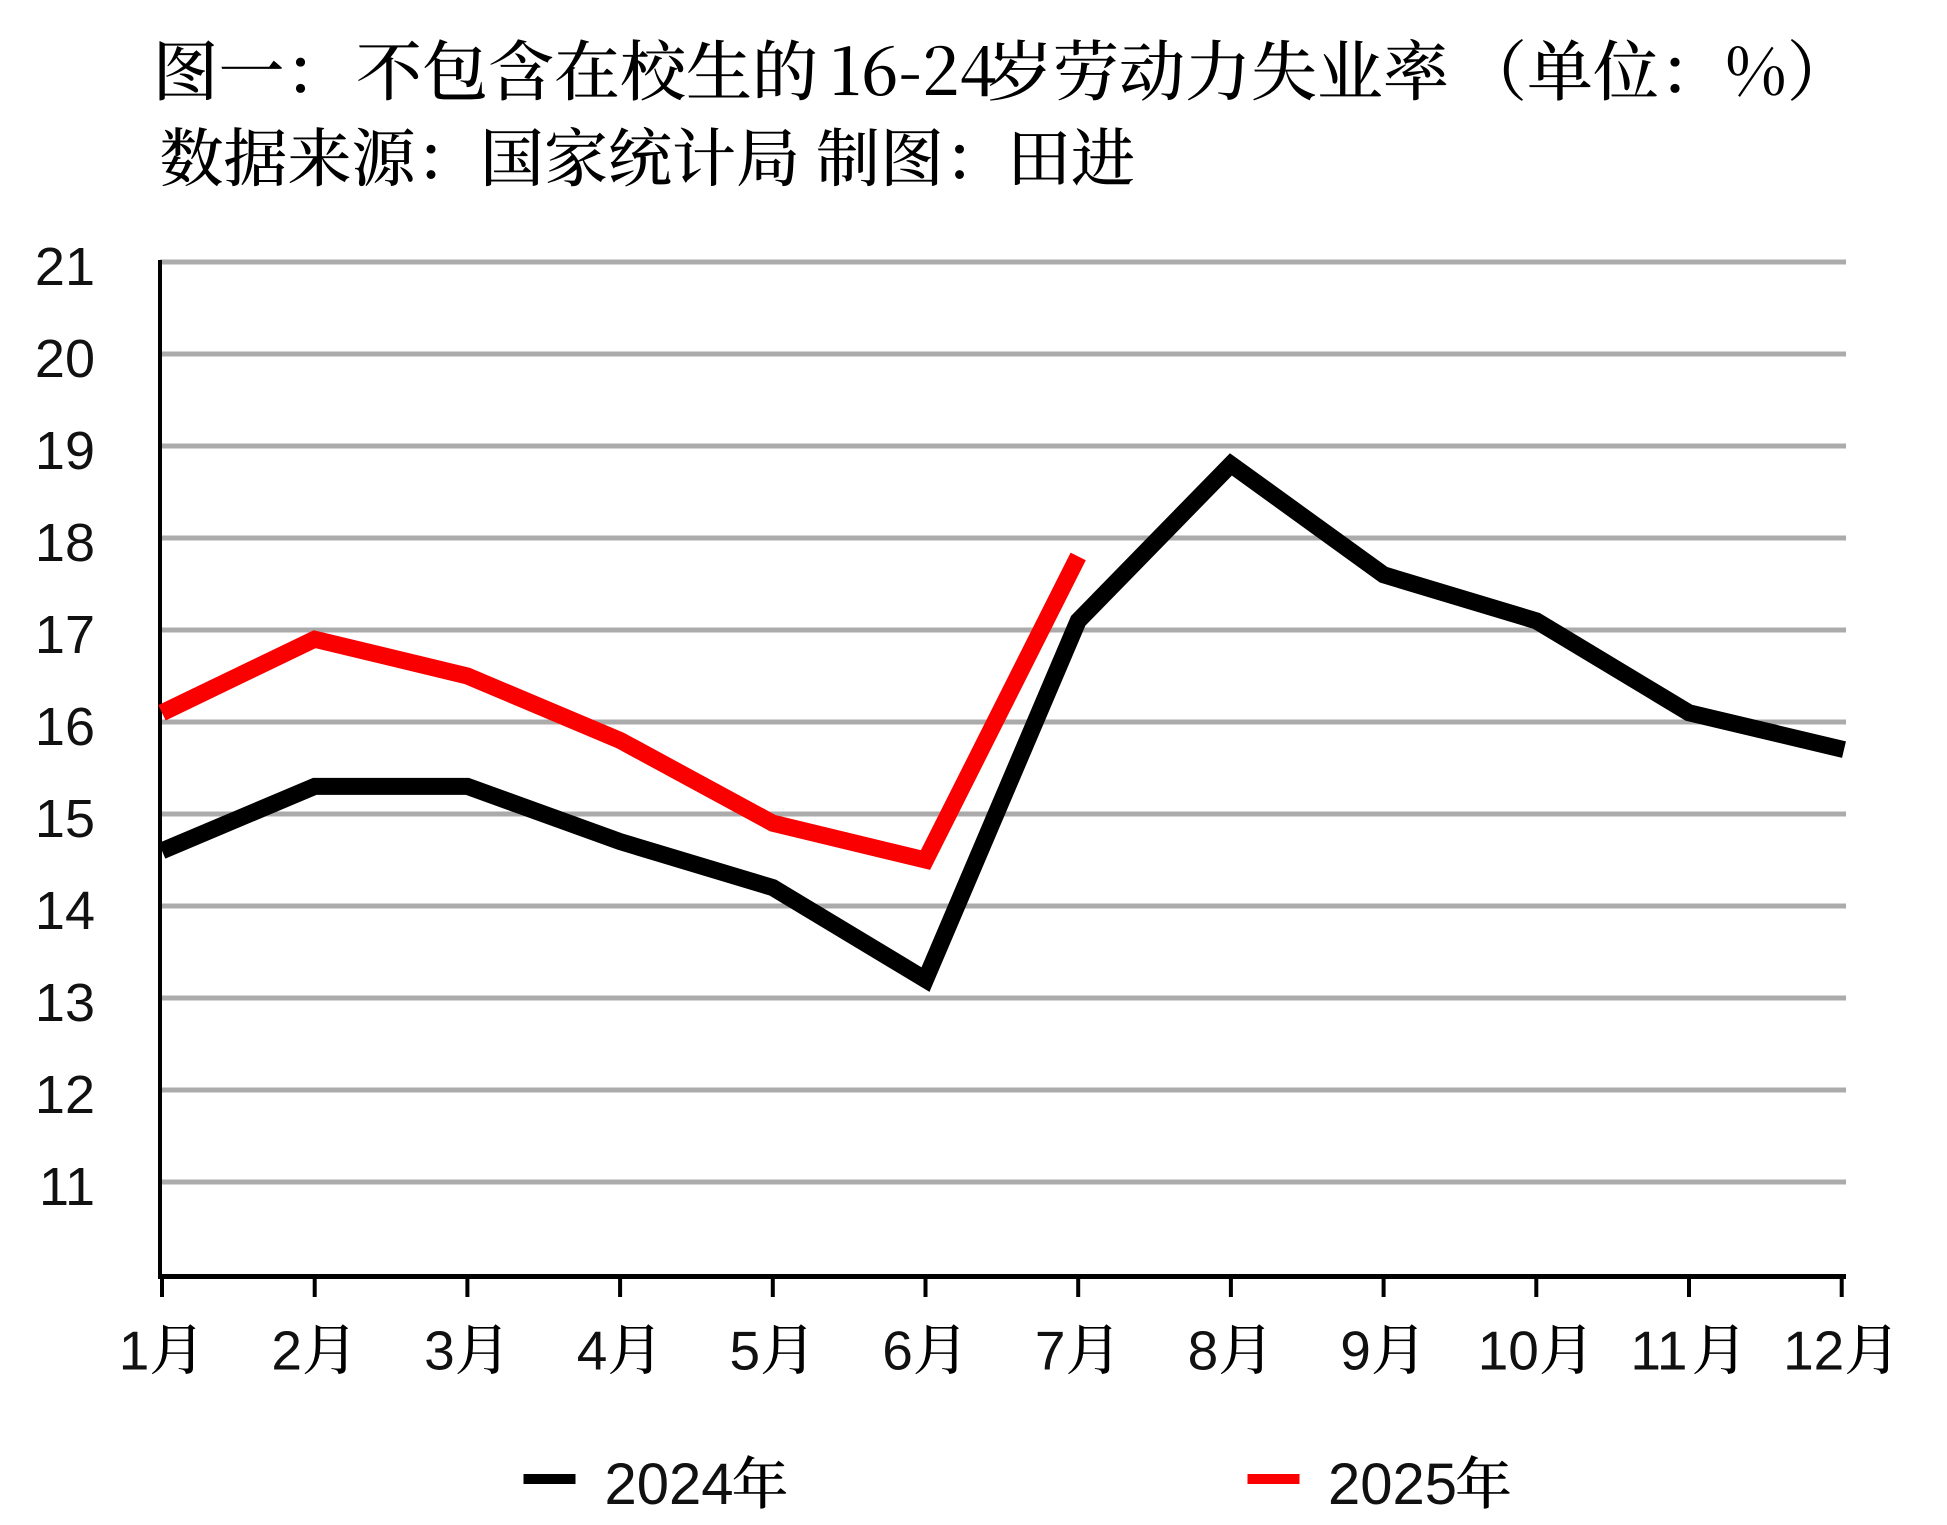  Describe the element at coordinates (65, 267) in the screenshot. I see `svg-text: 21` at that location.